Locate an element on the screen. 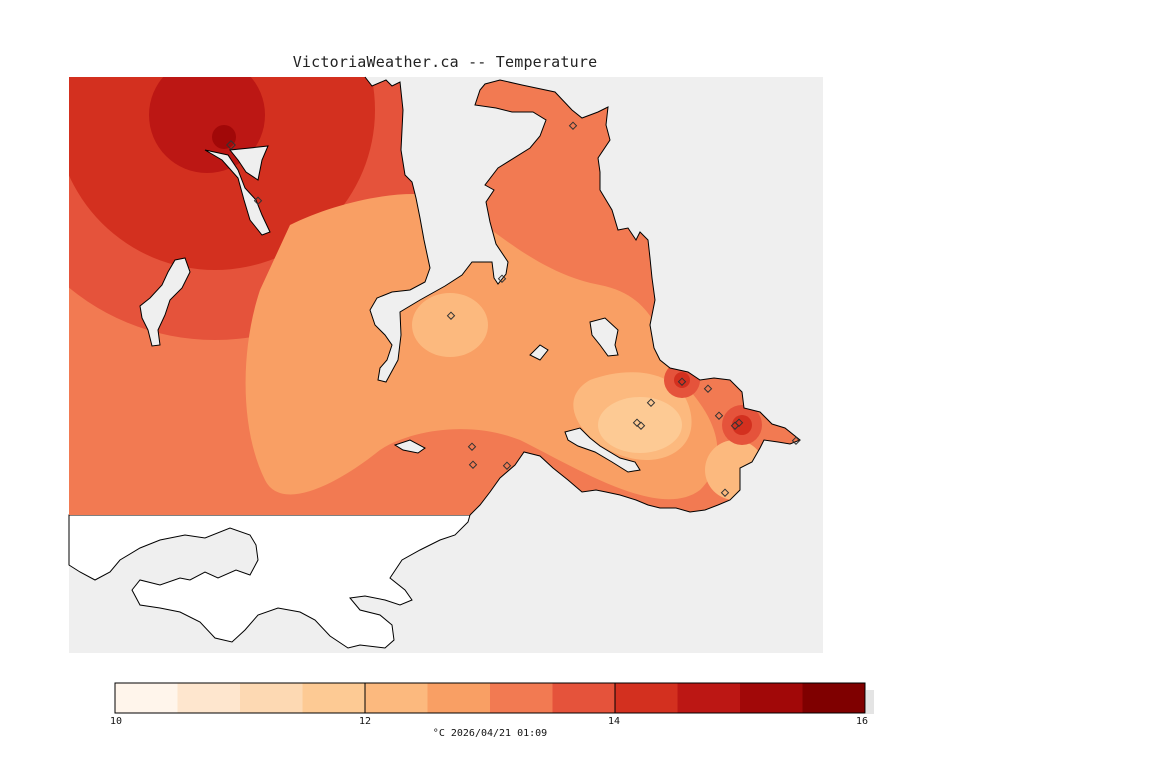 The width and height of the screenshot is (1152, 768). legend-tick-label: 10 is located at coordinates (116, 721).